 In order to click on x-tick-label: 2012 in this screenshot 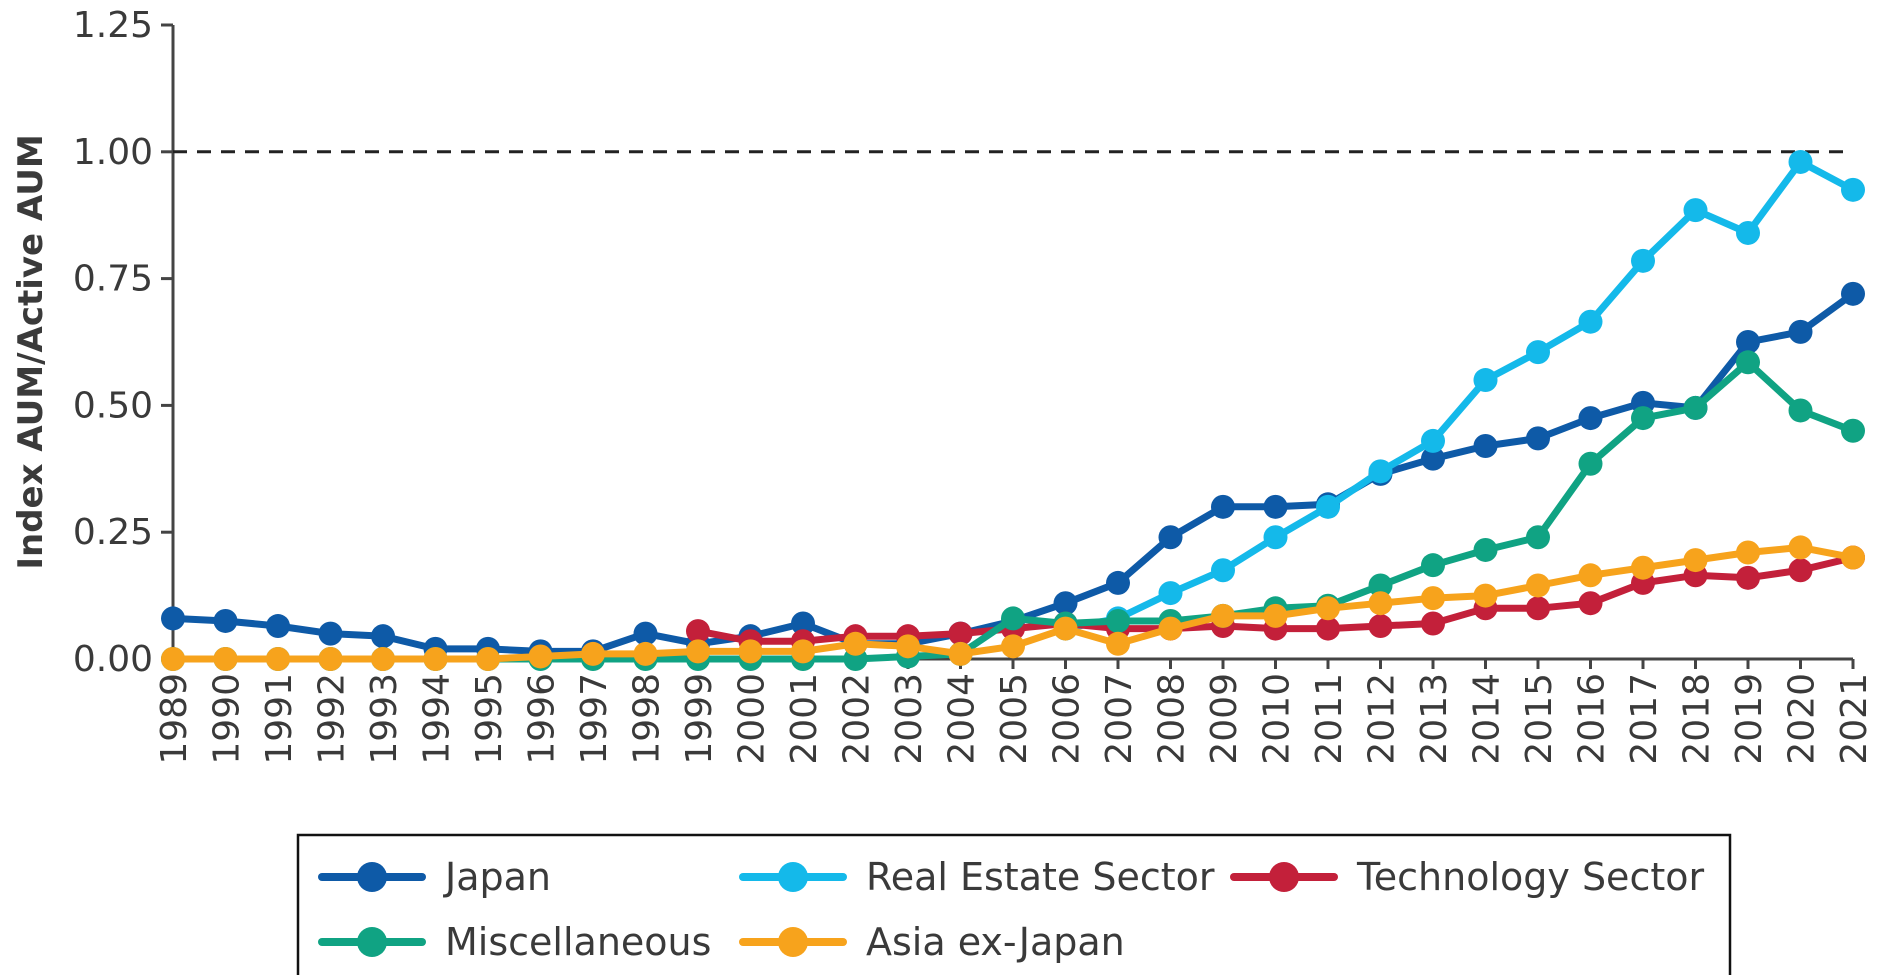, I will do `click(1382, 719)`.